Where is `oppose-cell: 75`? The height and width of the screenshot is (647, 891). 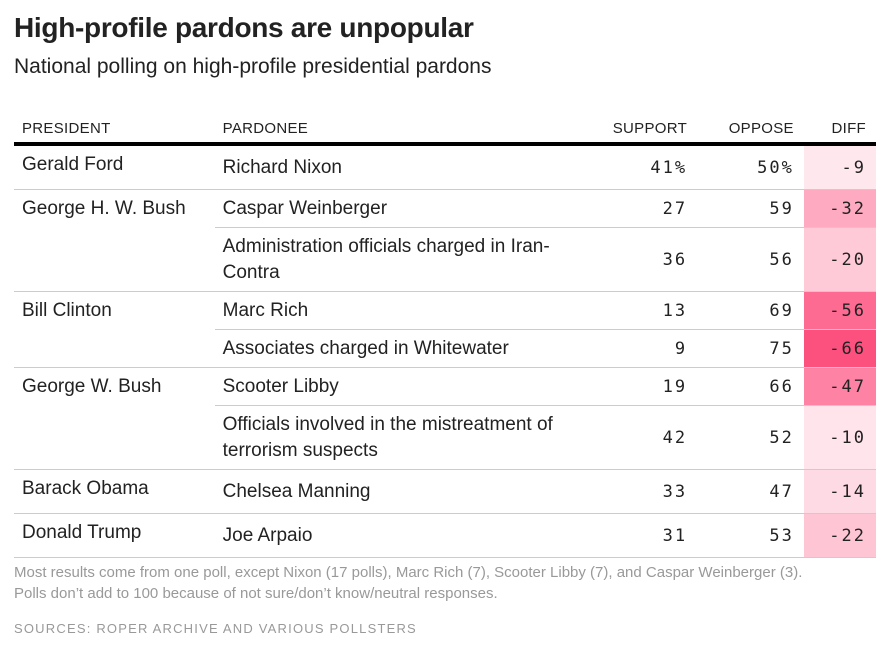 oppose-cell: 75 is located at coordinates (750, 348).